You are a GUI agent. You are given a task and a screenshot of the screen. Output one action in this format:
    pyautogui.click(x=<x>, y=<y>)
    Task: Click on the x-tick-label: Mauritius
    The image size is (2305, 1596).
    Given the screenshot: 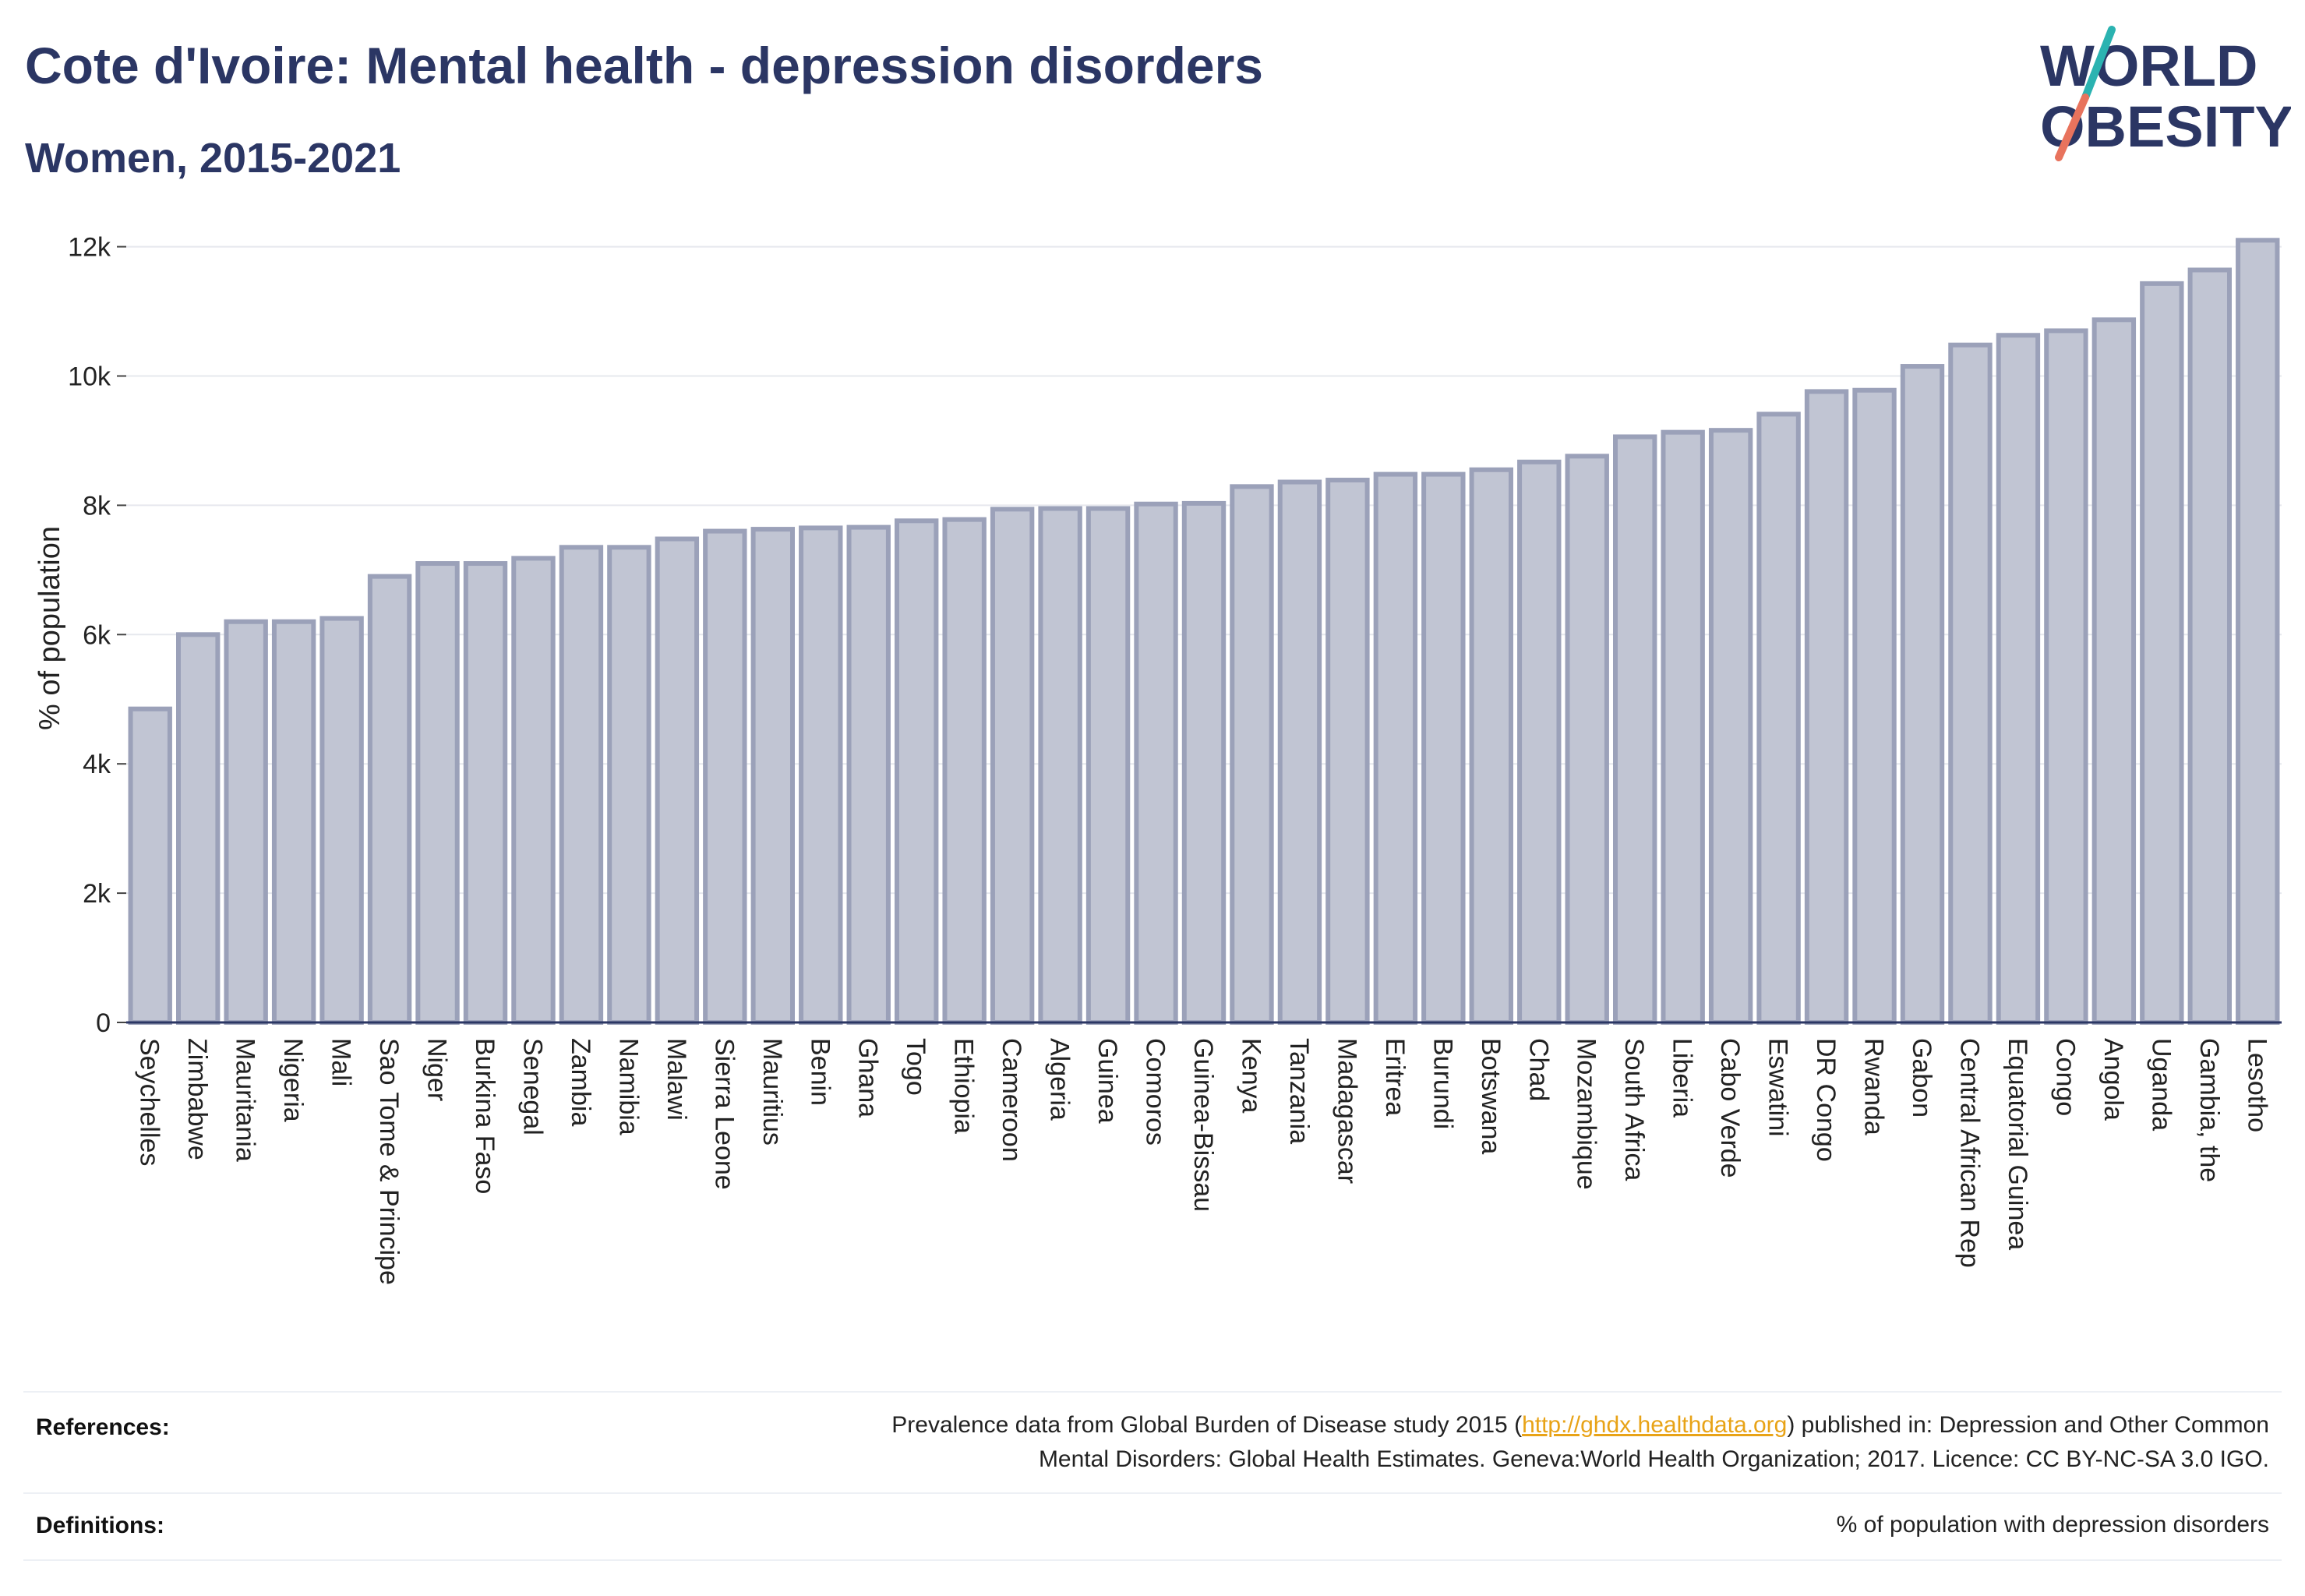 What is the action you would take?
    pyautogui.click(x=772, y=1092)
    